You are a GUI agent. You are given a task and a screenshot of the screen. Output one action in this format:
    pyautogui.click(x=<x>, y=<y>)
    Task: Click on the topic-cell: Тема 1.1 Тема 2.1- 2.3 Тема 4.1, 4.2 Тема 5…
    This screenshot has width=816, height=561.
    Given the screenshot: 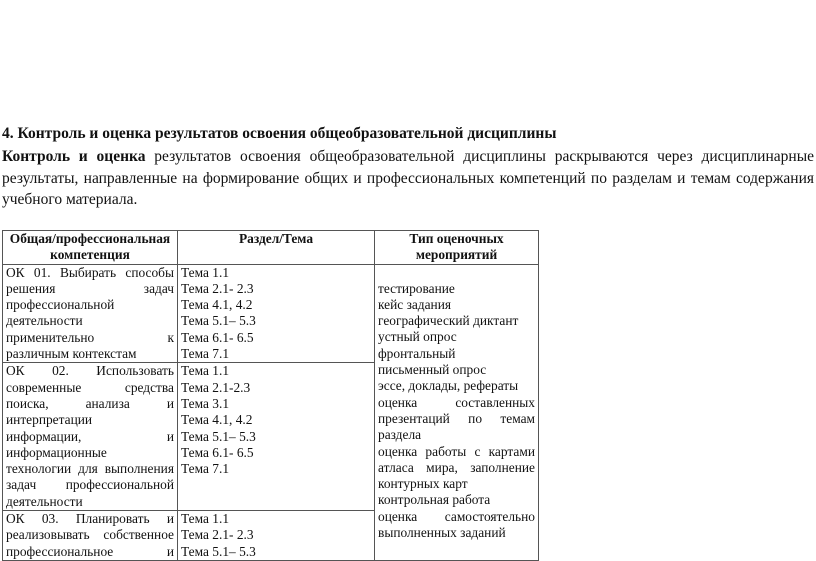 What is the action you would take?
    pyautogui.click(x=276, y=313)
    